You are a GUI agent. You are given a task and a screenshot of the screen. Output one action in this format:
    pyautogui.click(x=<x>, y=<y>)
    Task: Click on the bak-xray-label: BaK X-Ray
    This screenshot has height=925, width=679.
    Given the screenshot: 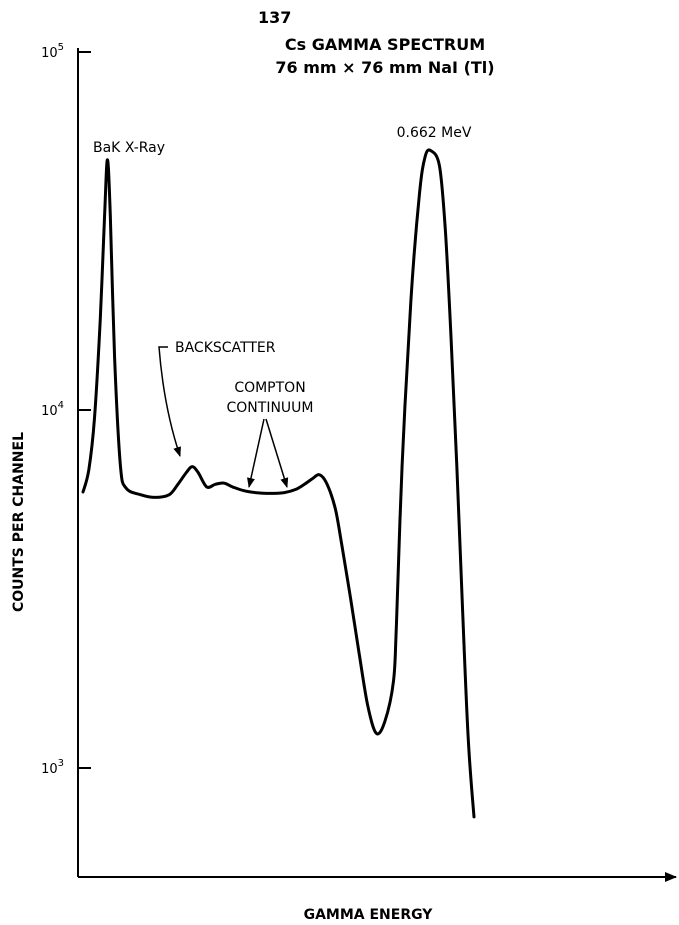 What is the action you would take?
    pyautogui.click(x=129, y=148)
    